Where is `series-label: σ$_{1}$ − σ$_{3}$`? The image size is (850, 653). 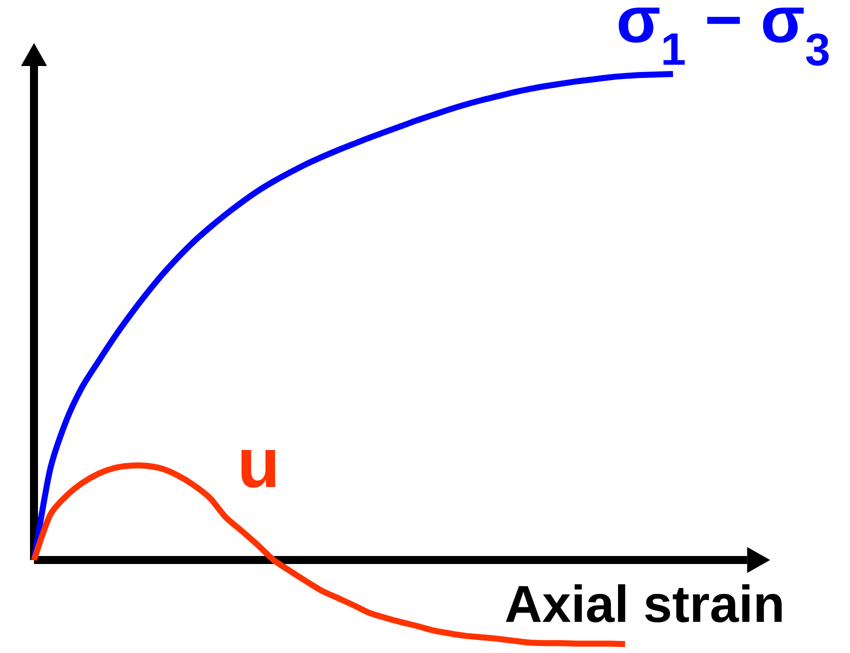 series-label: σ$_{1}$ − σ$_{3}$ is located at coordinates (723, 37).